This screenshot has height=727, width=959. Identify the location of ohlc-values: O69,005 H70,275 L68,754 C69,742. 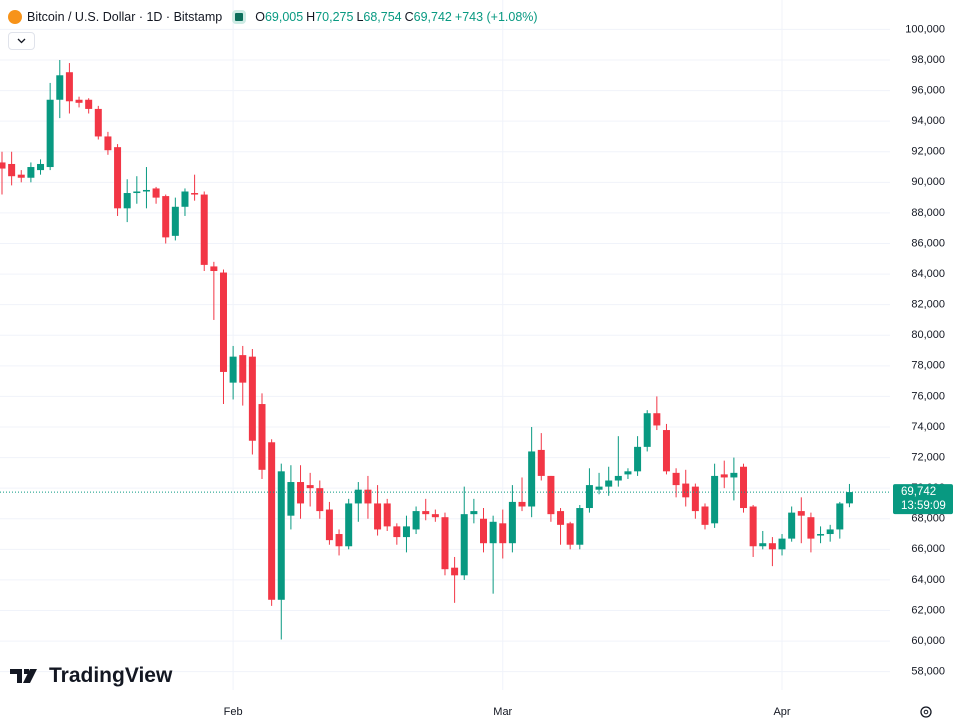
(352, 17).